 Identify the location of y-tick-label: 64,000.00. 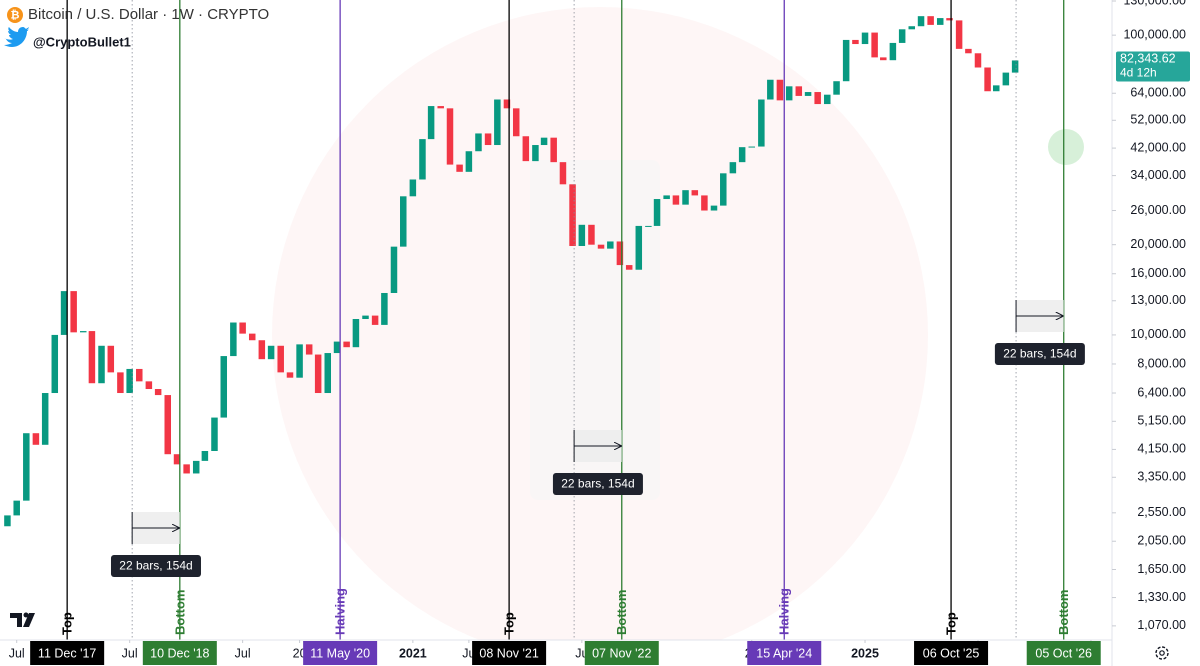
(1158, 93).